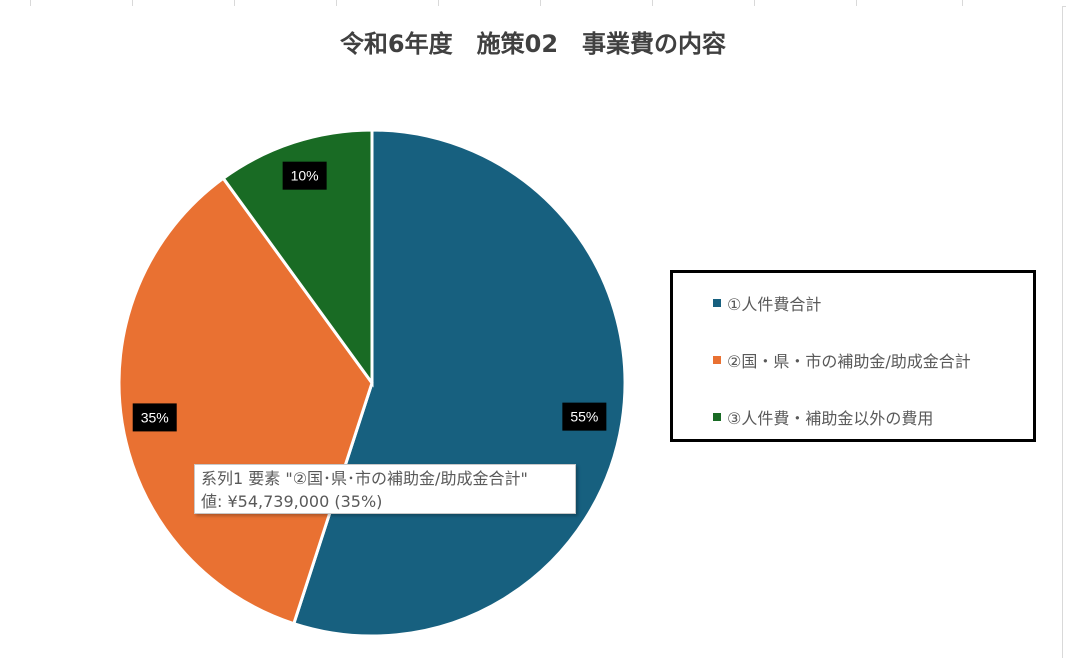  I want to click on data-label-1: 55%, so click(584, 416).